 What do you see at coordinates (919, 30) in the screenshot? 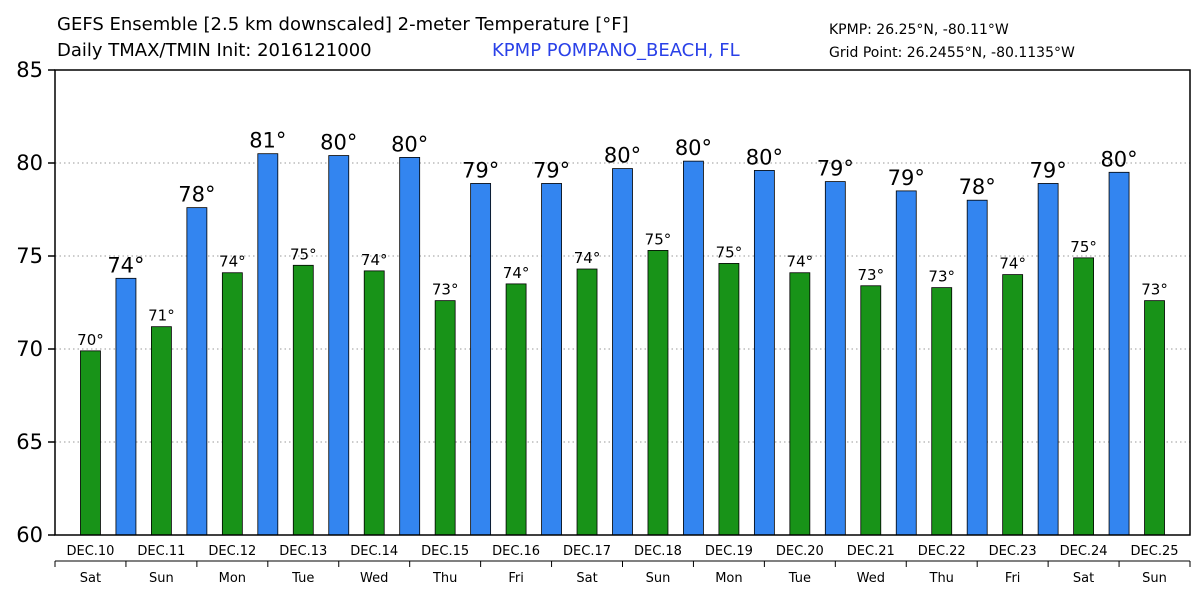
I see `station-coordinates: KPMP: 26.25°N, -80.11°W` at bounding box center [919, 30].